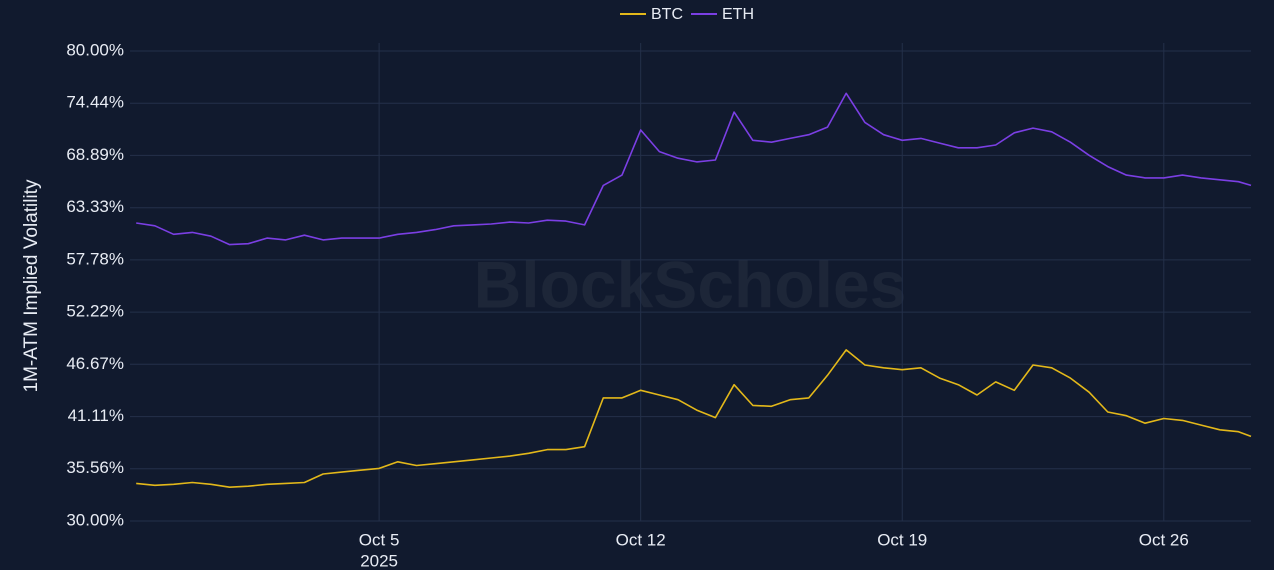 The image size is (1274, 570). What do you see at coordinates (902, 539) in the screenshot?
I see `x-tick-label: Oct 19` at bounding box center [902, 539].